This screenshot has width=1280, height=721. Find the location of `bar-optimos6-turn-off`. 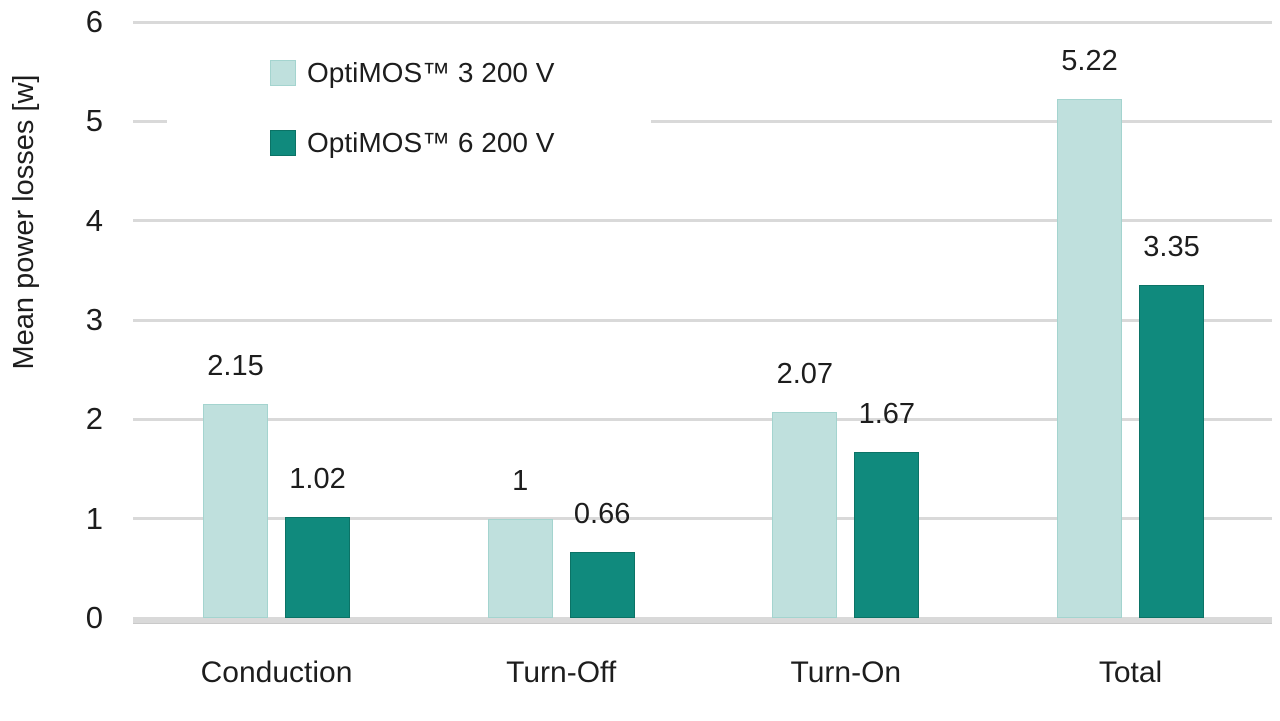

bar-optimos6-turn-off is located at coordinates (602, 585).